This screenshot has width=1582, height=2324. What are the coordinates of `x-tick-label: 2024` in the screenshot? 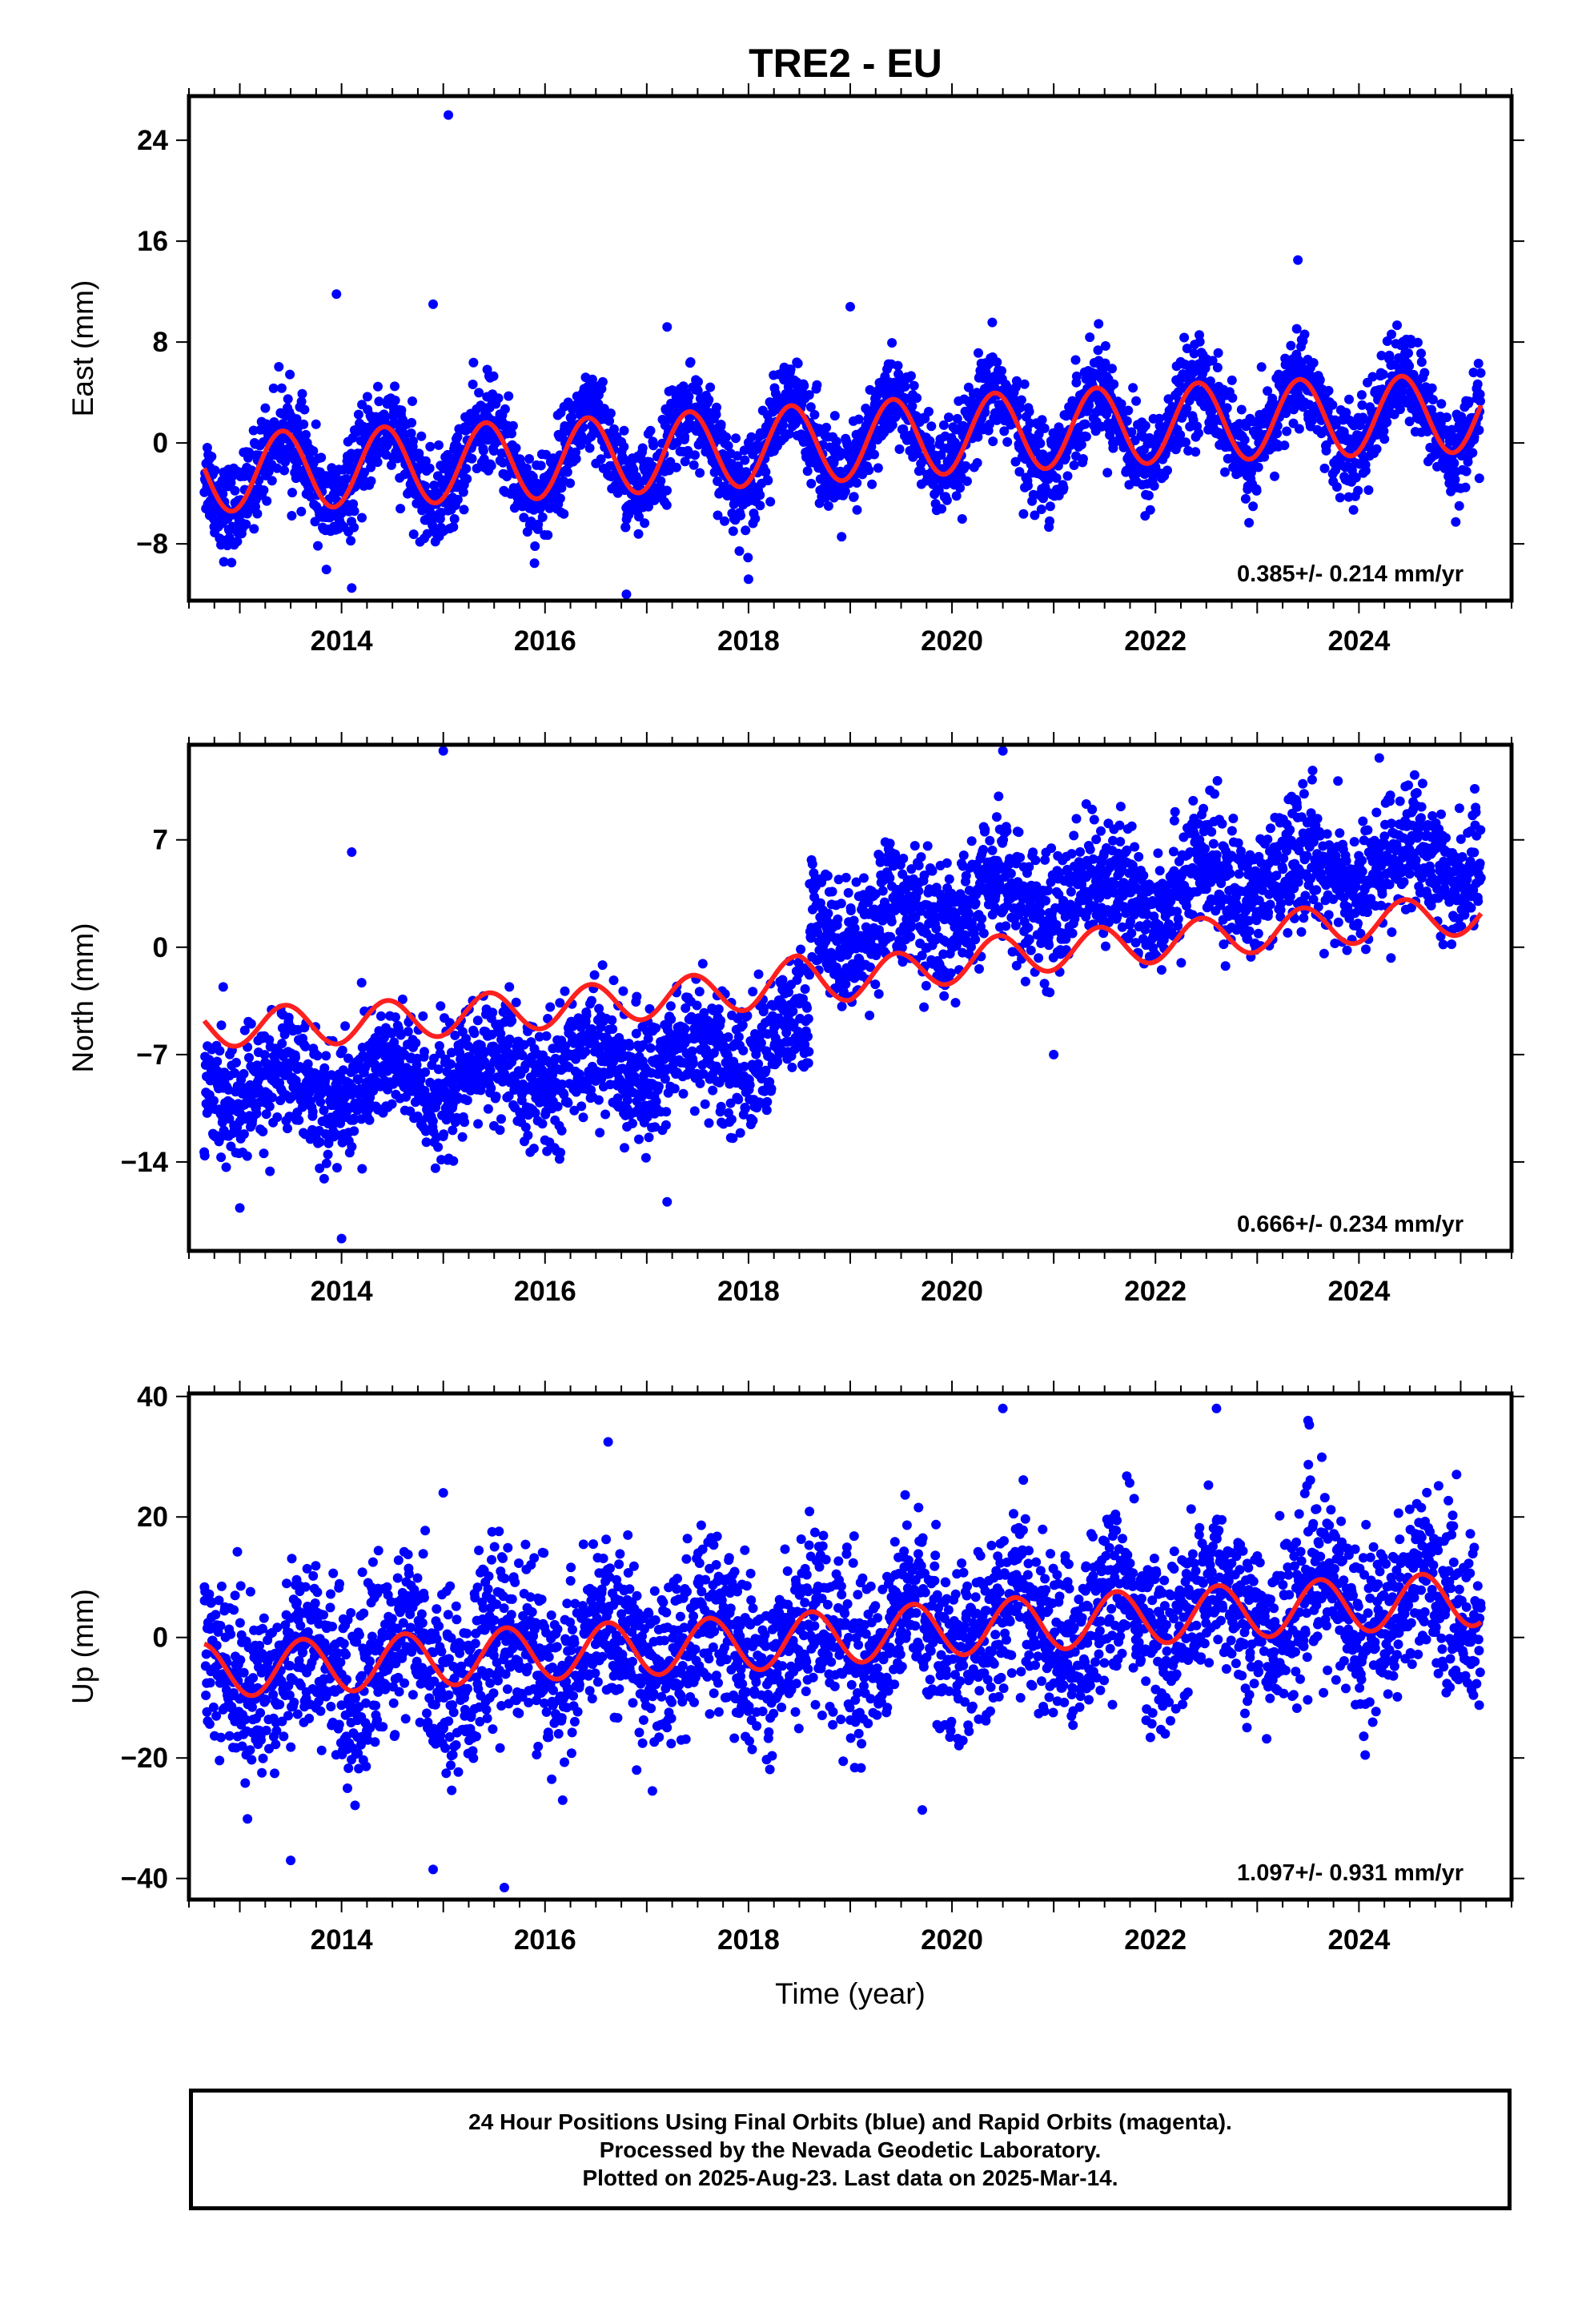 It's located at (1358, 641).